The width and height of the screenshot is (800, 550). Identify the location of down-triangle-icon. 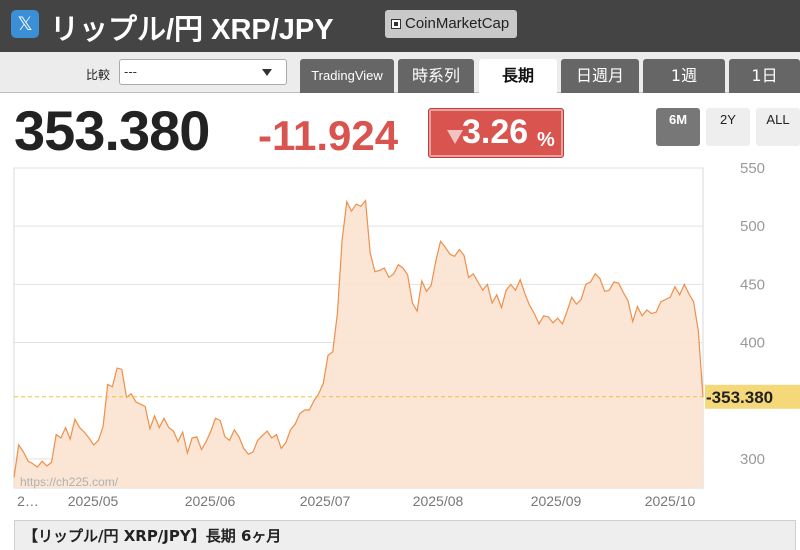
(455, 137).